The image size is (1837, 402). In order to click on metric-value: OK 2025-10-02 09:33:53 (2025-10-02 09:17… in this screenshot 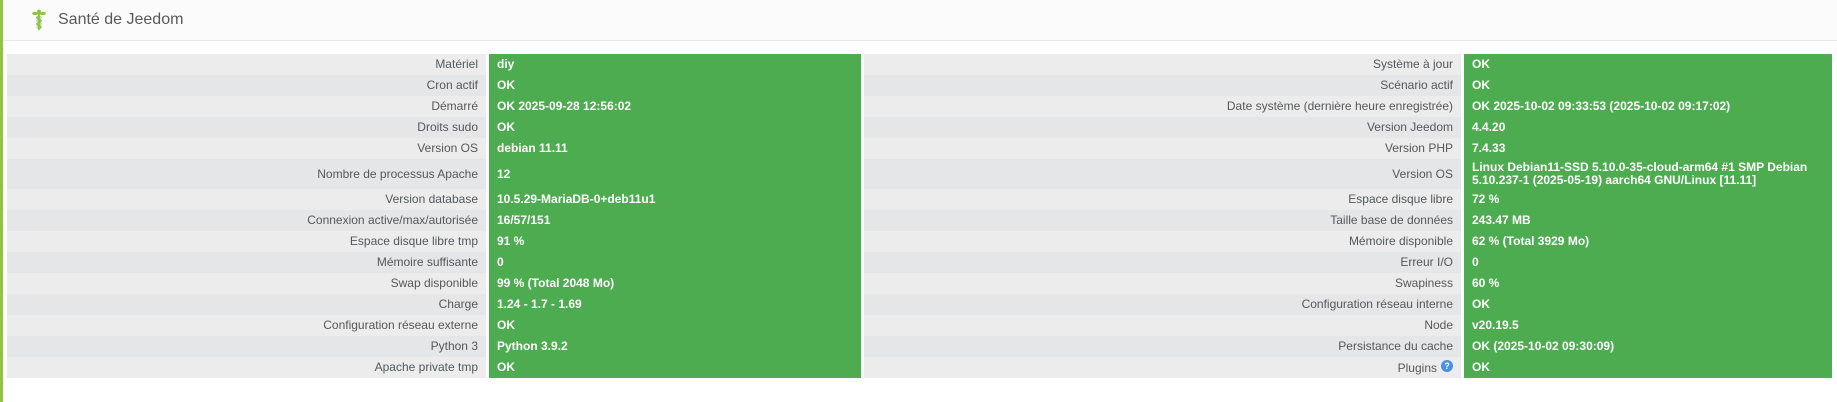, I will do `click(1648, 106)`.